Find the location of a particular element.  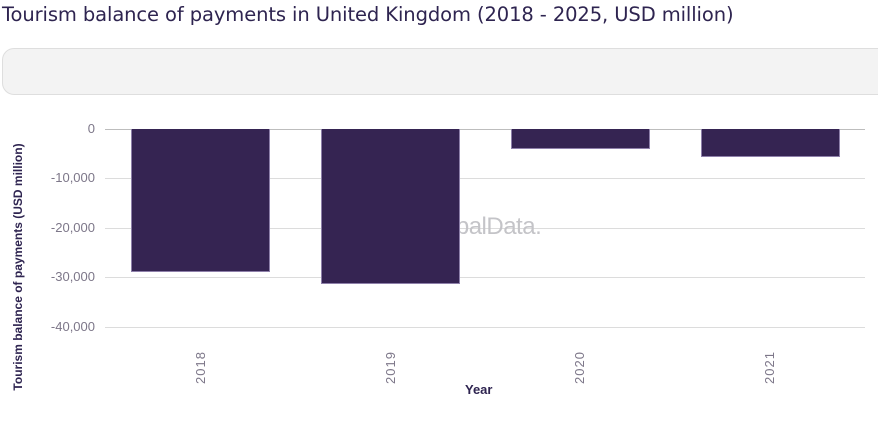

y-tick: 0 is located at coordinates (91, 128).